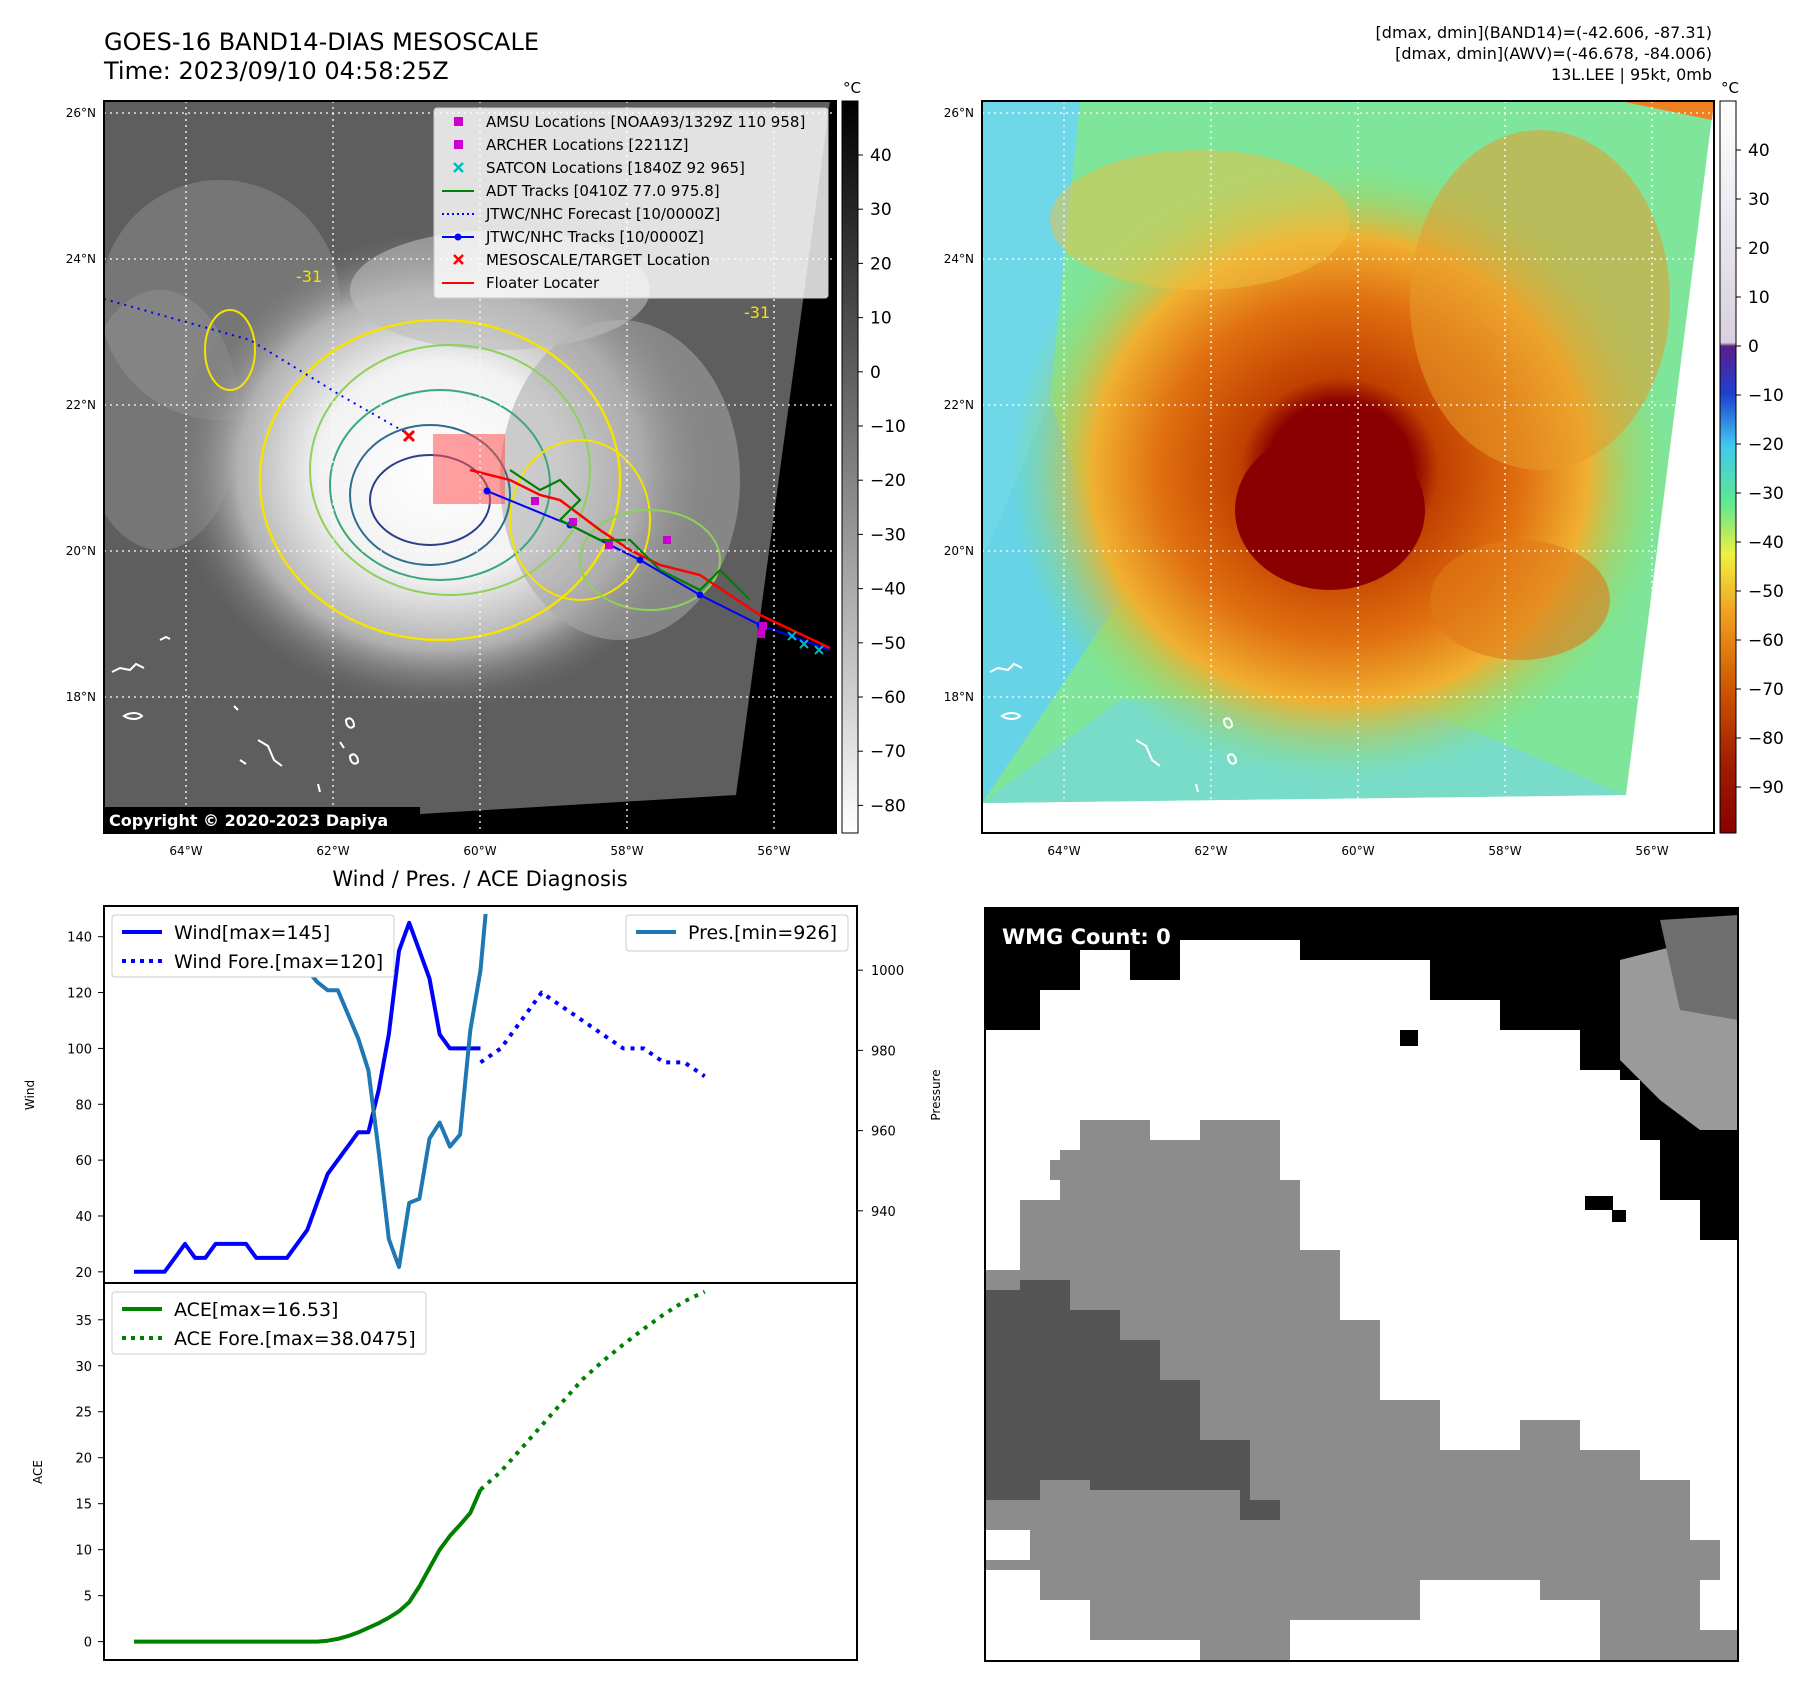  What do you see at coordinates (757, 312) in the screenshot?
I see `contour-label-2: -31` at bounding box center [757, 312].